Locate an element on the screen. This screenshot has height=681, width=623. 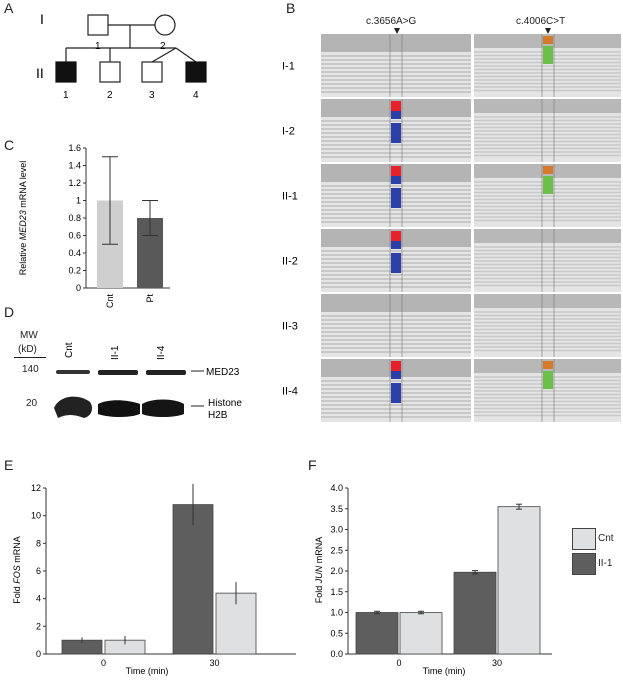
lane-cnt: Cnt is located at coordinates (69, 350).